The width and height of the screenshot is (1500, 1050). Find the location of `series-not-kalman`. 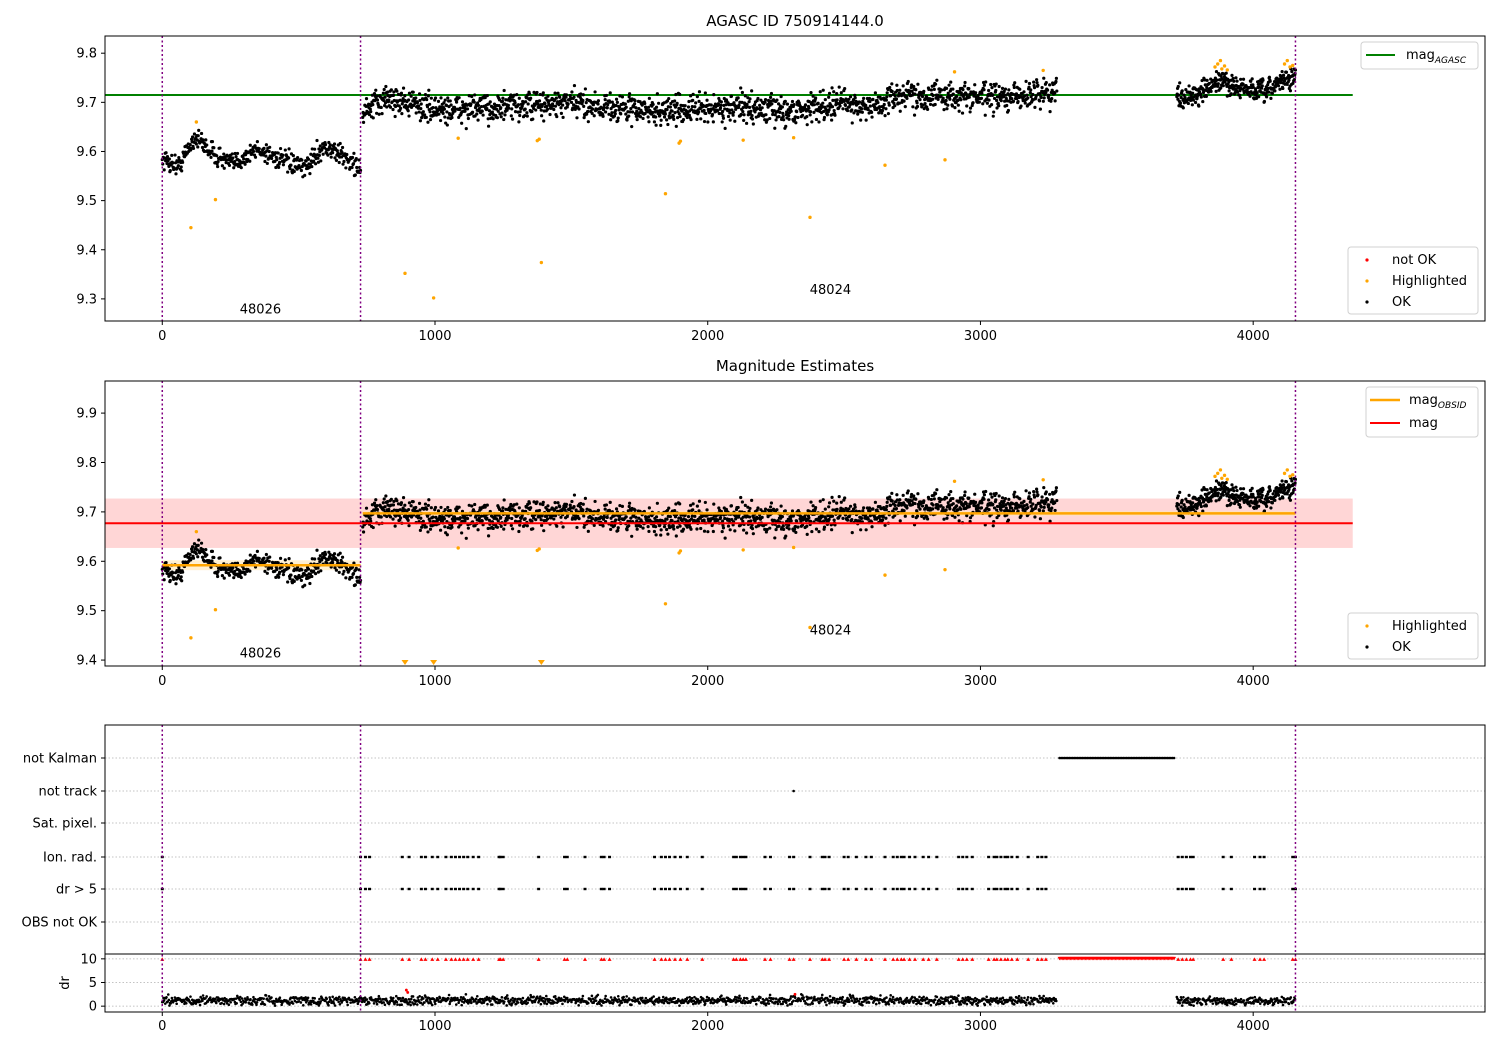

series-not-kalman is located at coordinates (1117, 758).